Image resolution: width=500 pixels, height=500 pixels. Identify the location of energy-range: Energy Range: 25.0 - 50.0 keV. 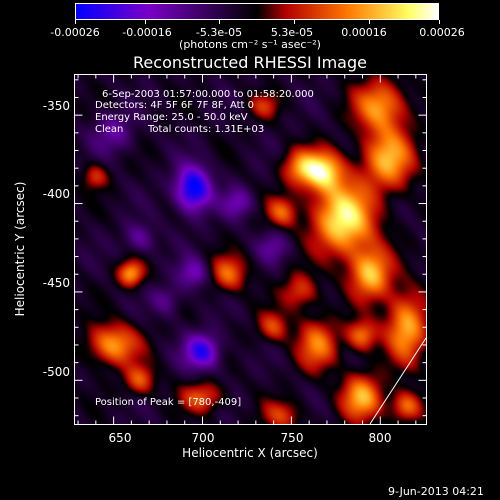
(171, 117).